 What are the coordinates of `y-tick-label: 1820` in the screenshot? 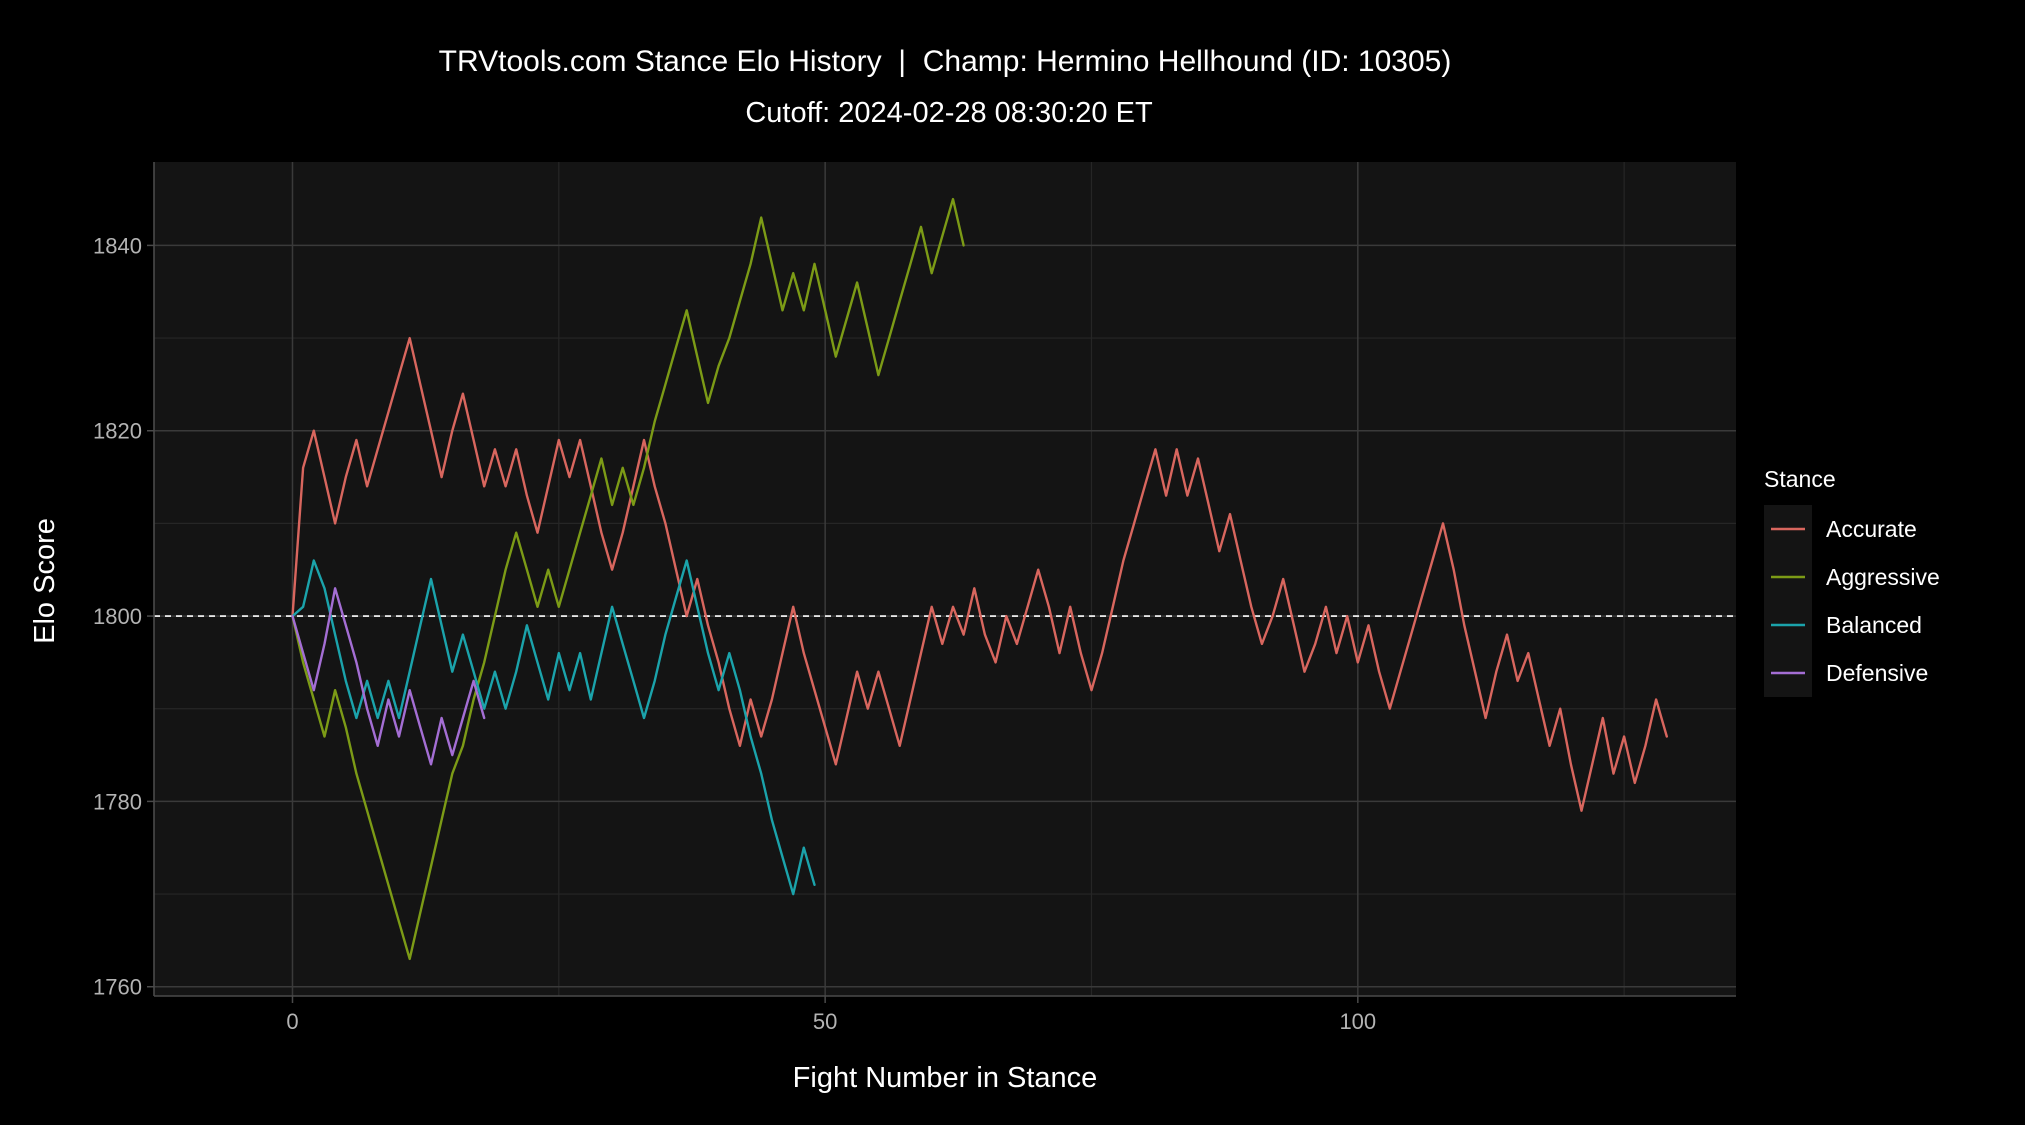 It's located at (117, 431).